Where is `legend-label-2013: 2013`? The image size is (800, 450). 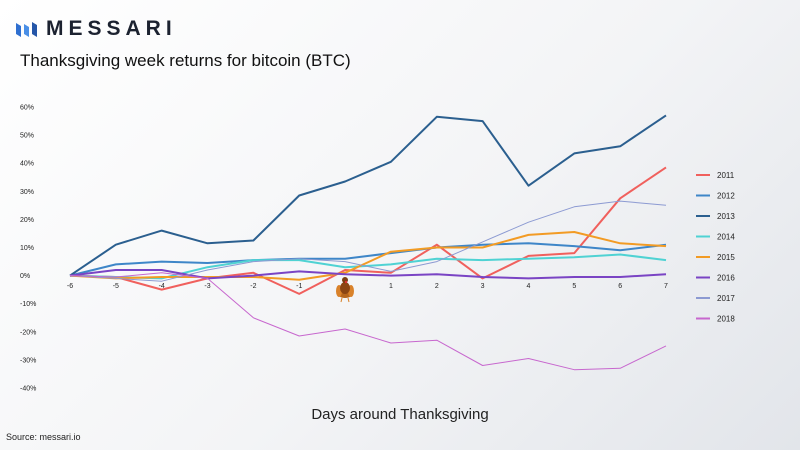
legend-label-2013: 2013 is located at coordinates (726, 216).